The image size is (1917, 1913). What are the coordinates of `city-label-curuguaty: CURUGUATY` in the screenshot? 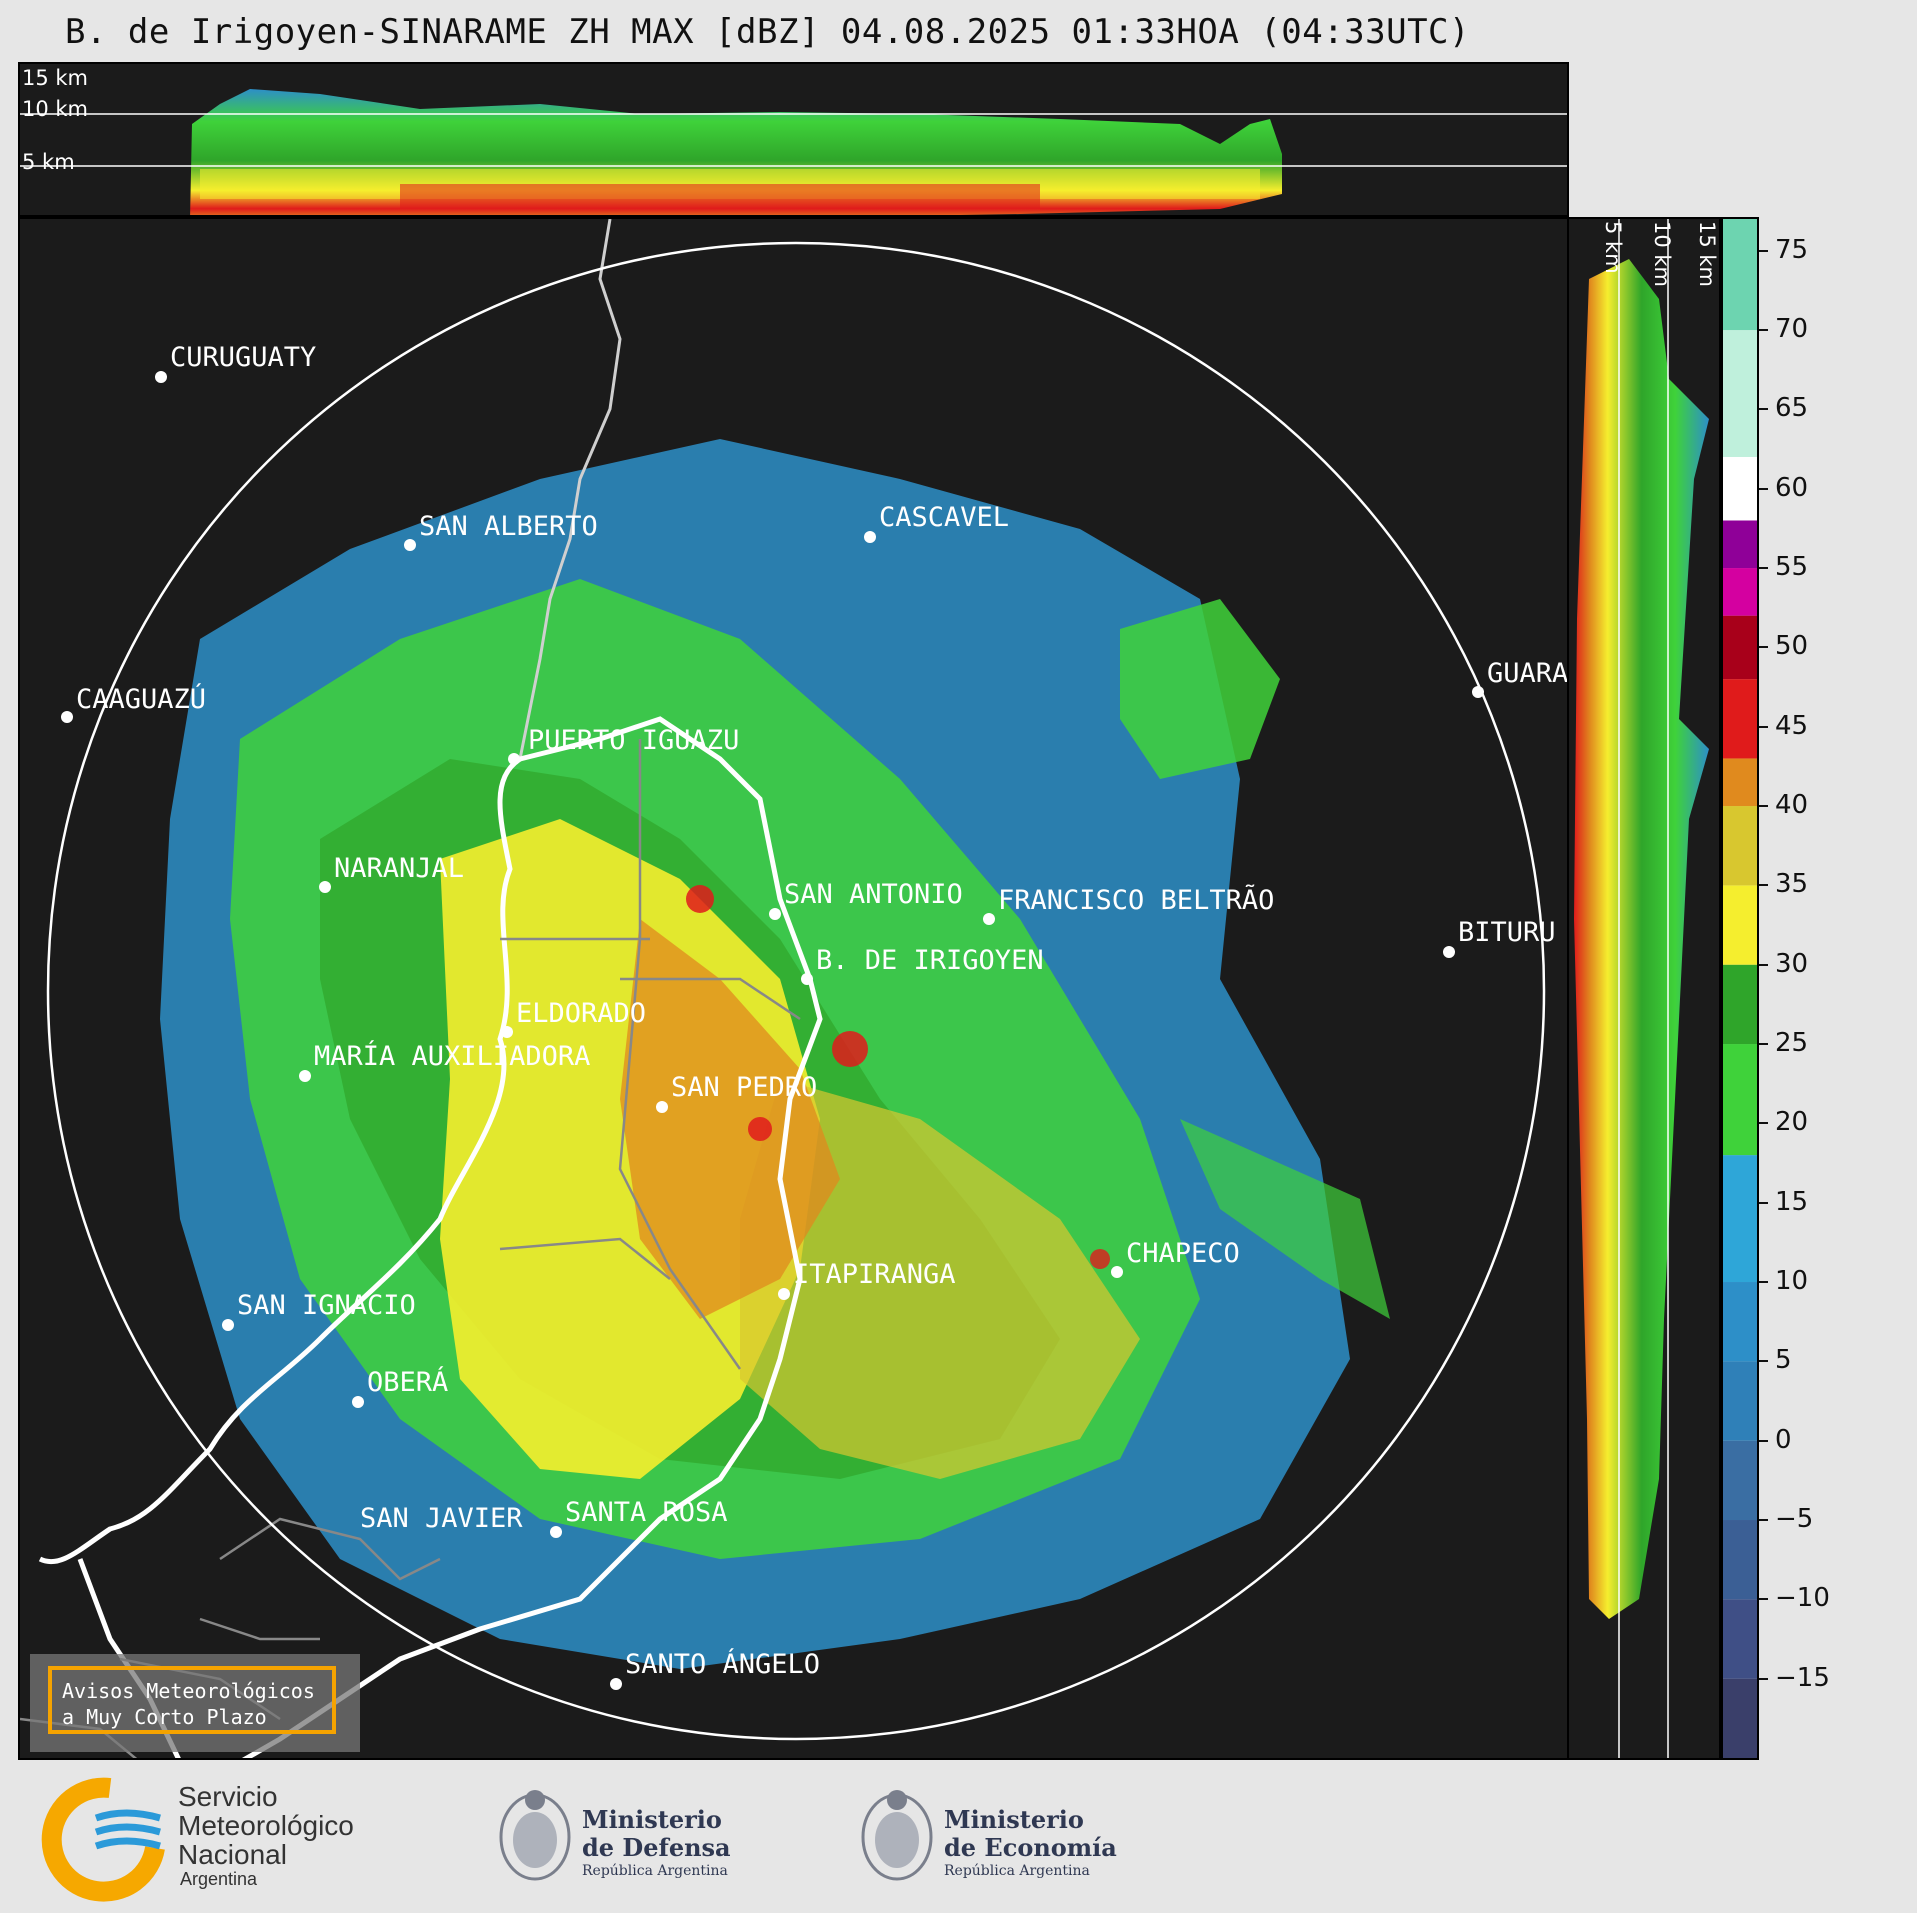 It's located at (243, 357).